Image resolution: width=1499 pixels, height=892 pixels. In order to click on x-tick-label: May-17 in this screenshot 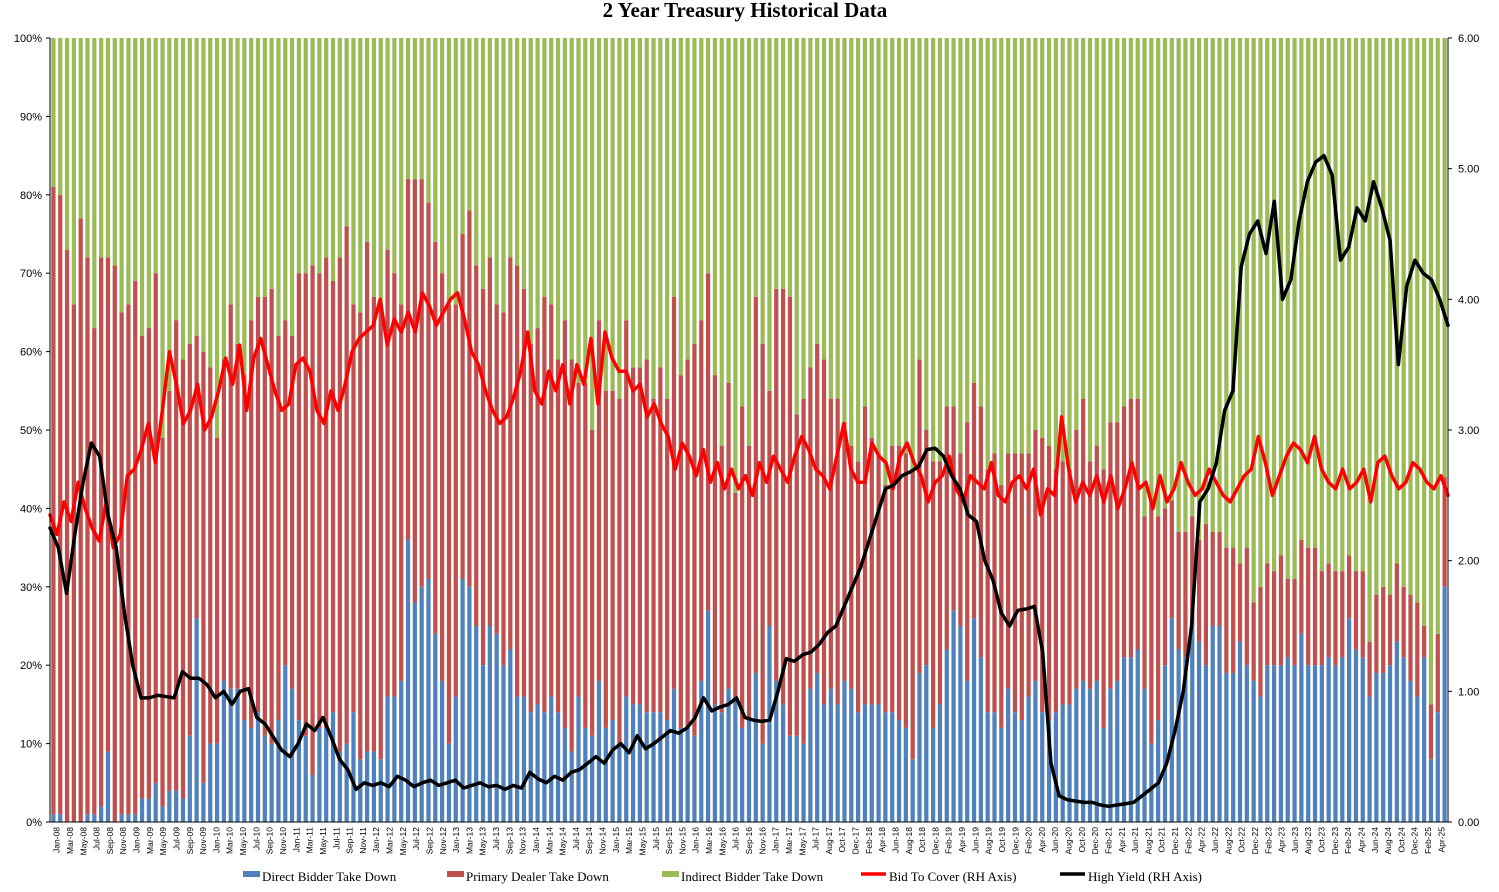, I will do `click(802, 841)`.